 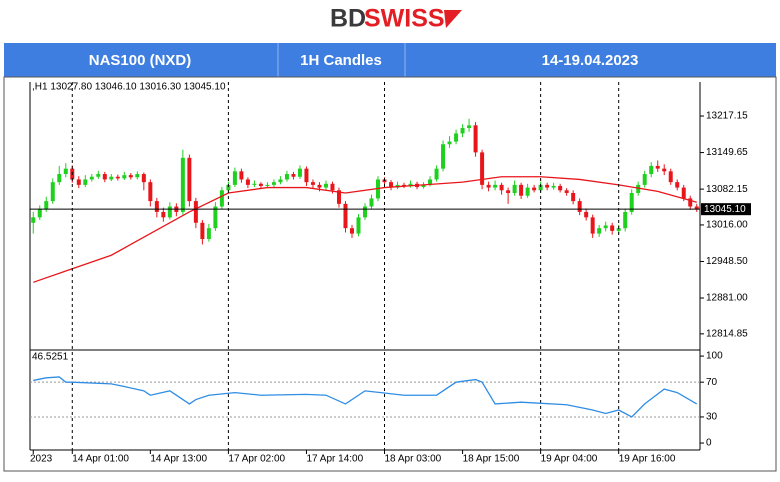 What do you see at coordinates (453, 19) in the screenshot?
I see `brand-flag` at bounding box center [453, 19].